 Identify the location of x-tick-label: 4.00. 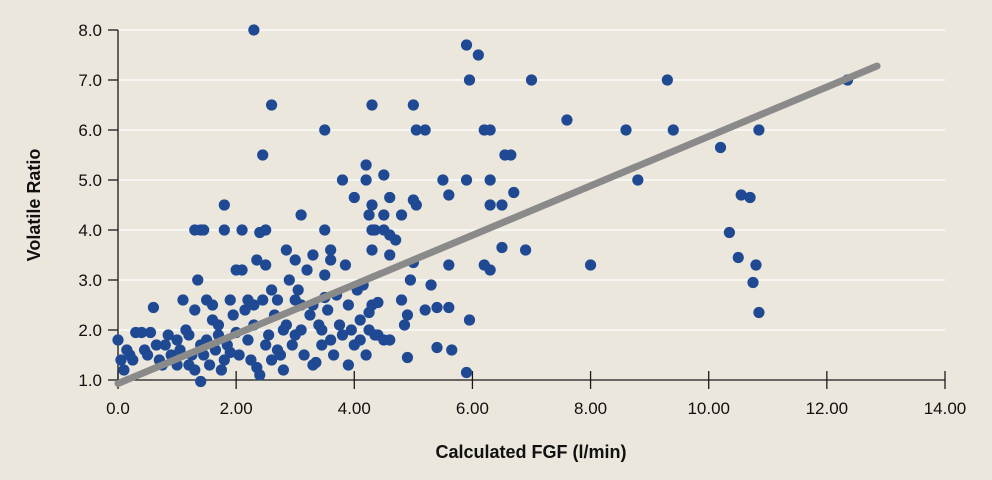
(354, 408).